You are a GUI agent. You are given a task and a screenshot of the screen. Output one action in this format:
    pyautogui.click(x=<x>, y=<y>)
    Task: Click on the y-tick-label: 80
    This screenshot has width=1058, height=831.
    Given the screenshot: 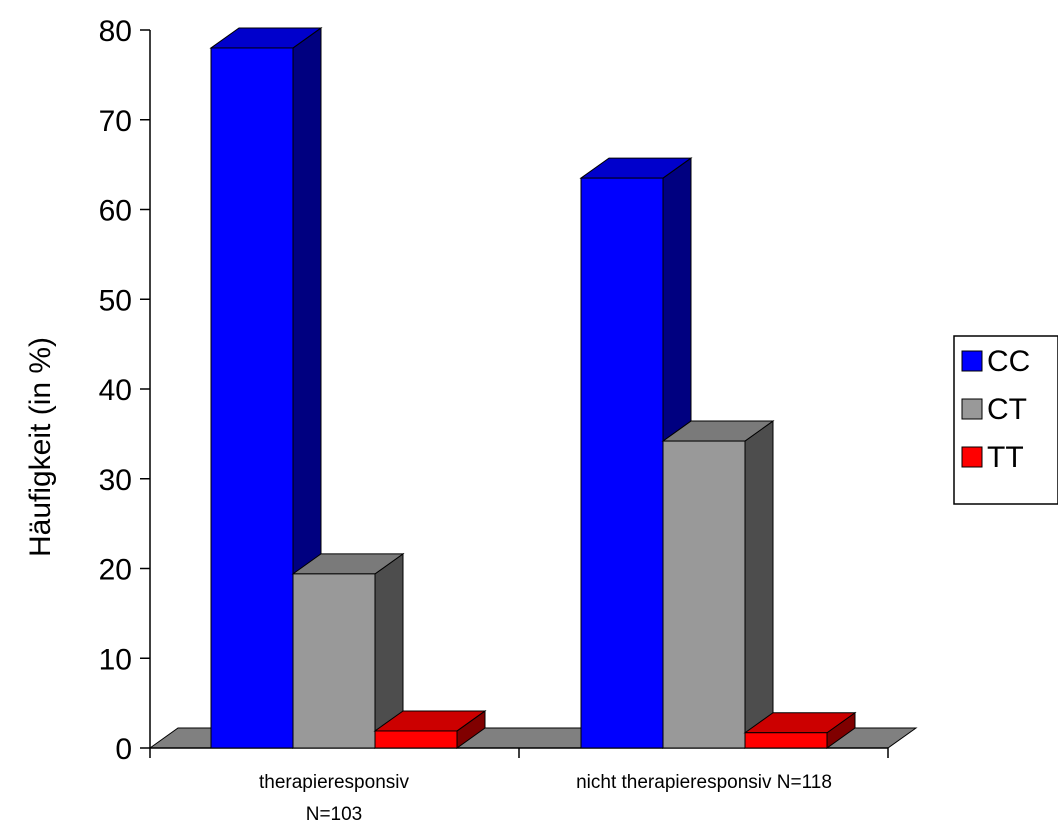 What is the action you would take?
    pyautogui.click(x=115, y=31)
    